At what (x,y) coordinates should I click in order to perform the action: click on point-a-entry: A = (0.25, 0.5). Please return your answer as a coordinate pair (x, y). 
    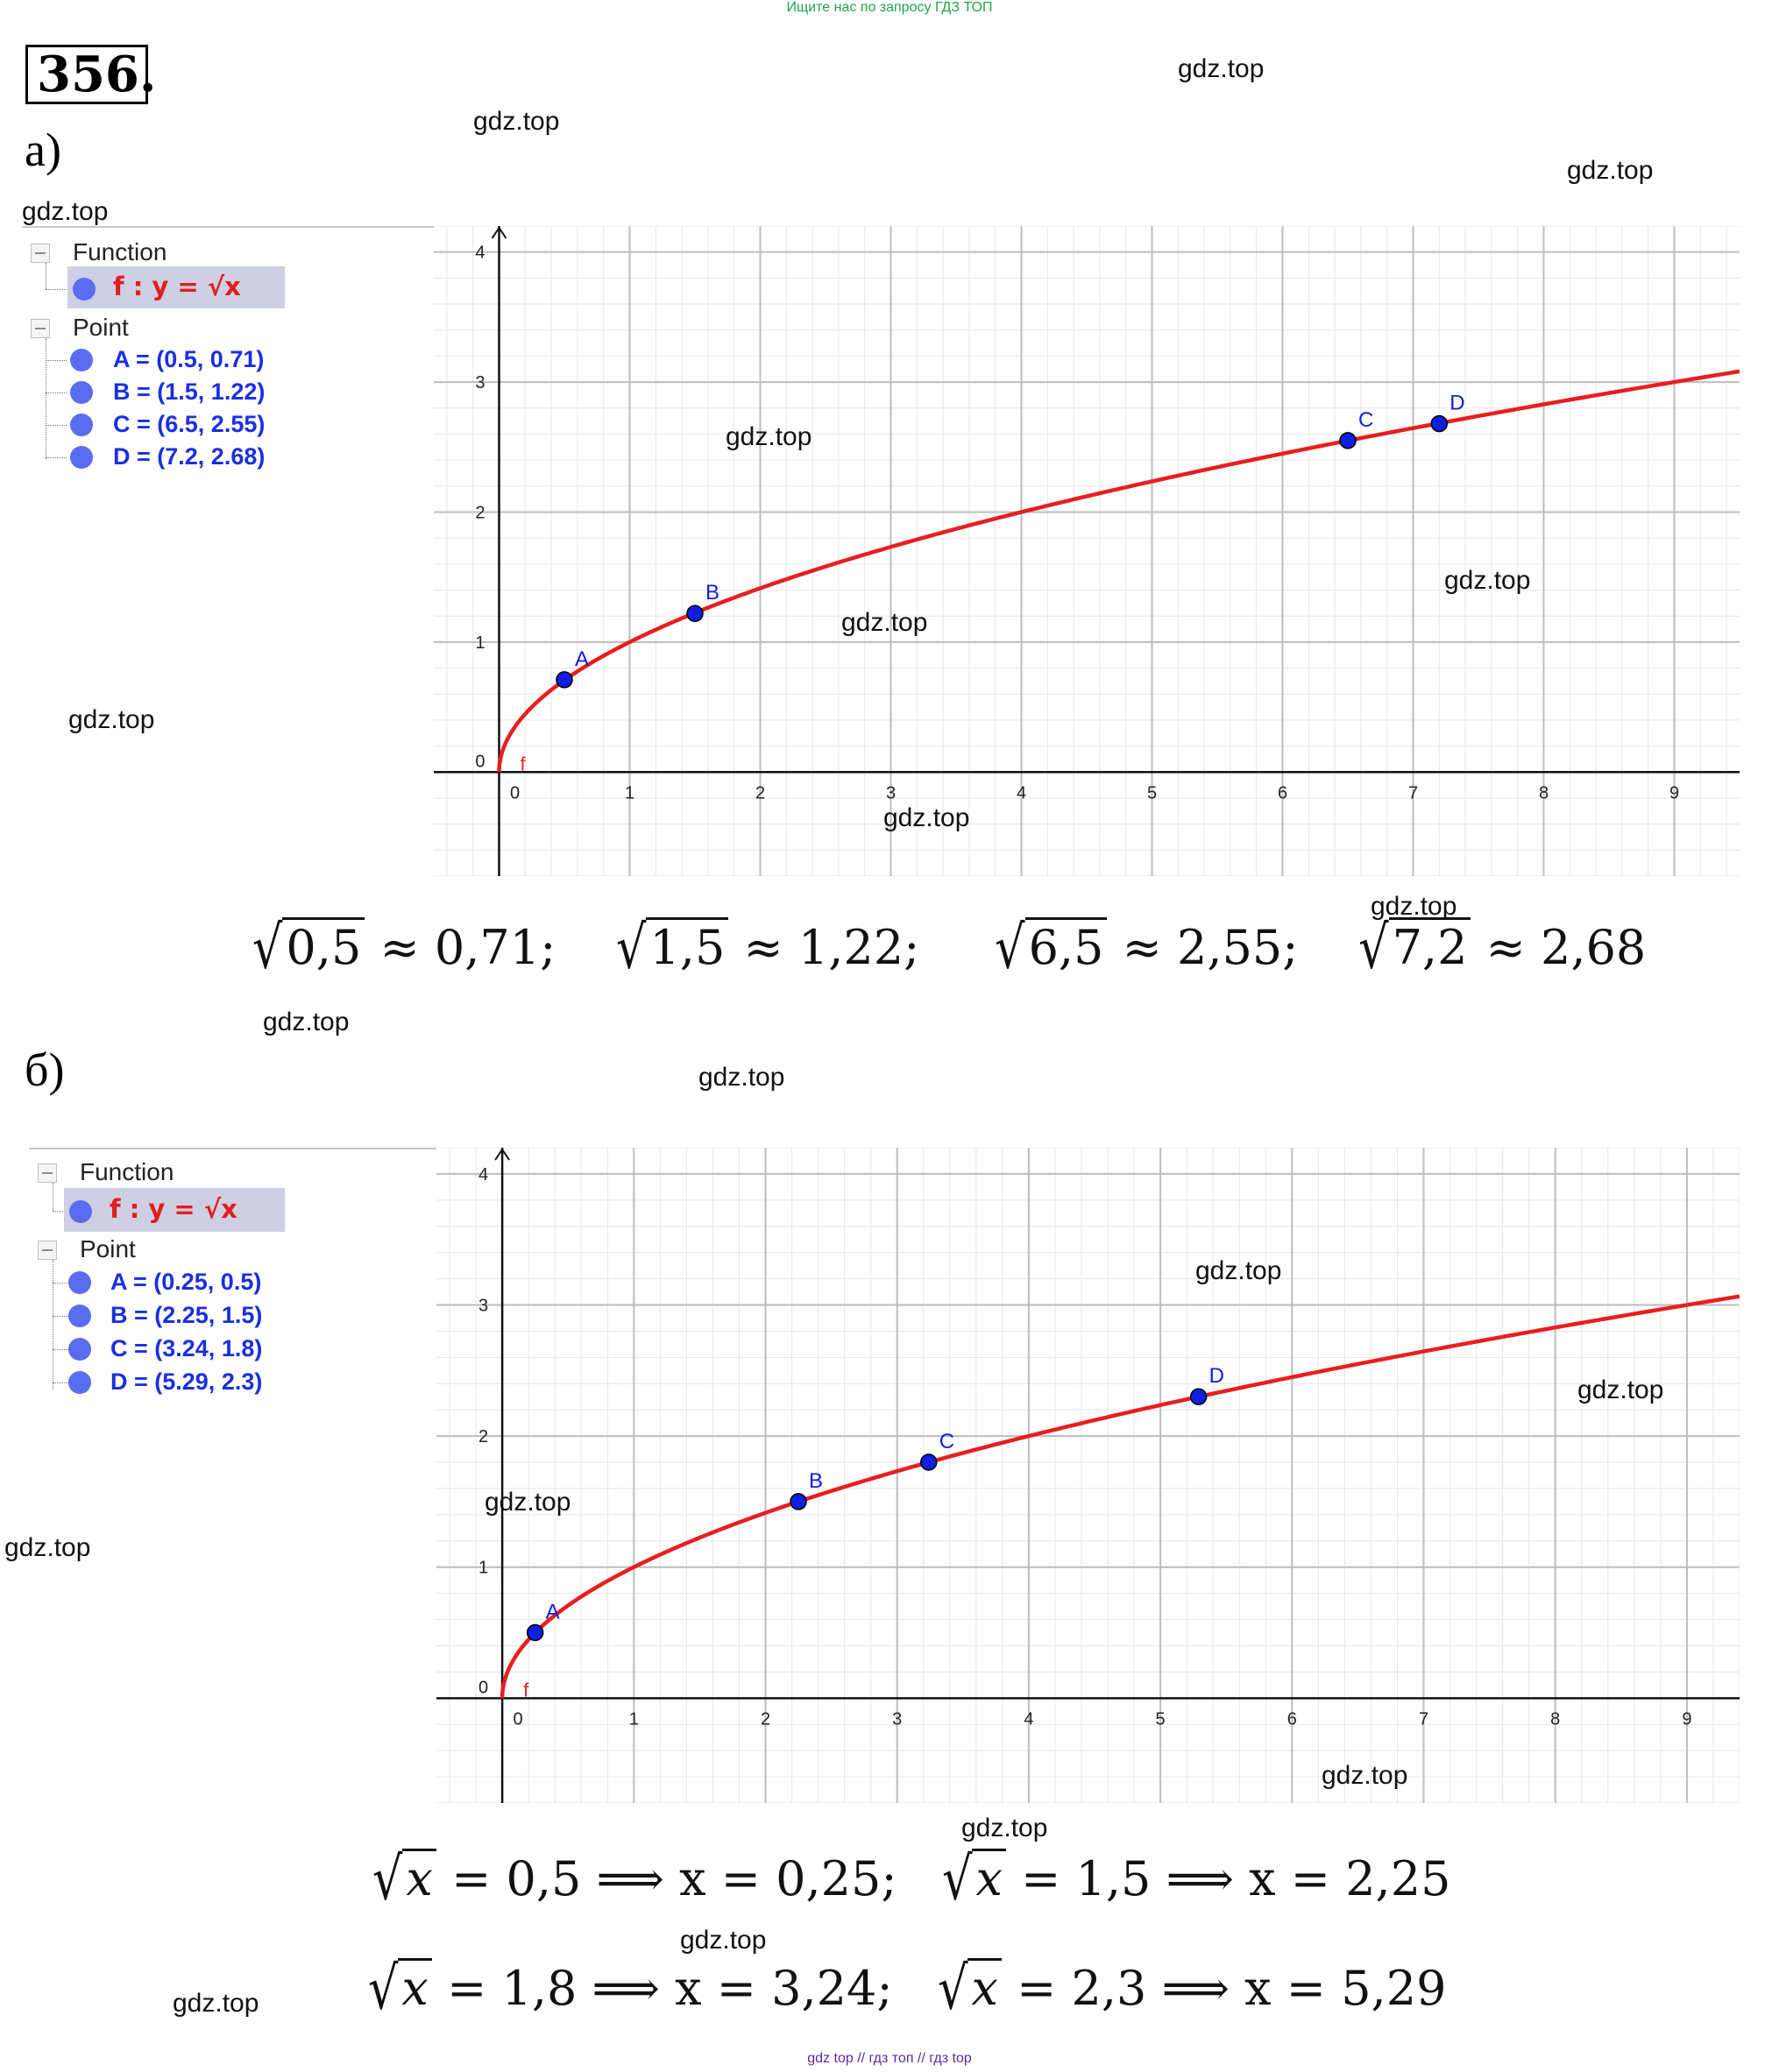
    Looking at the image, I should click on (186, 1282).